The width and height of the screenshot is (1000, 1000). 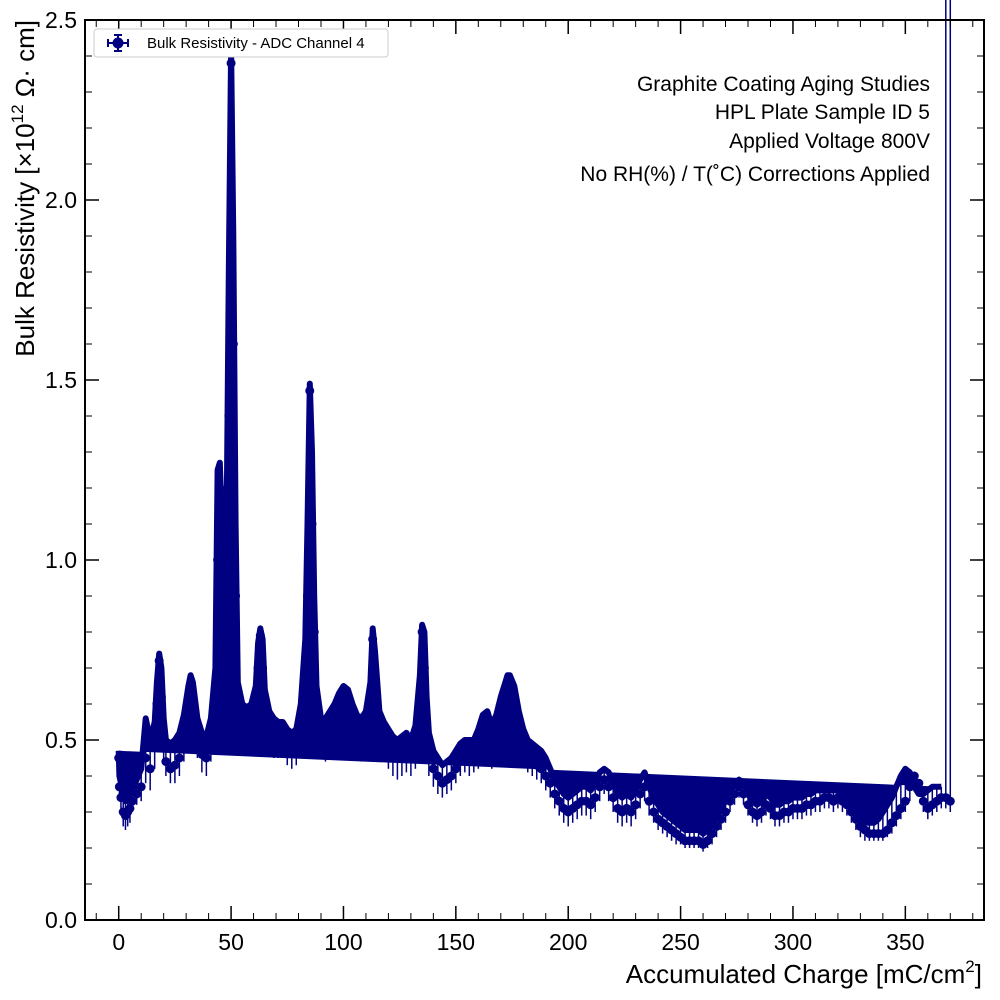 I want to click on legend: Bulk Resistivity - ADC Channel 4, so click(x=241, y=43).